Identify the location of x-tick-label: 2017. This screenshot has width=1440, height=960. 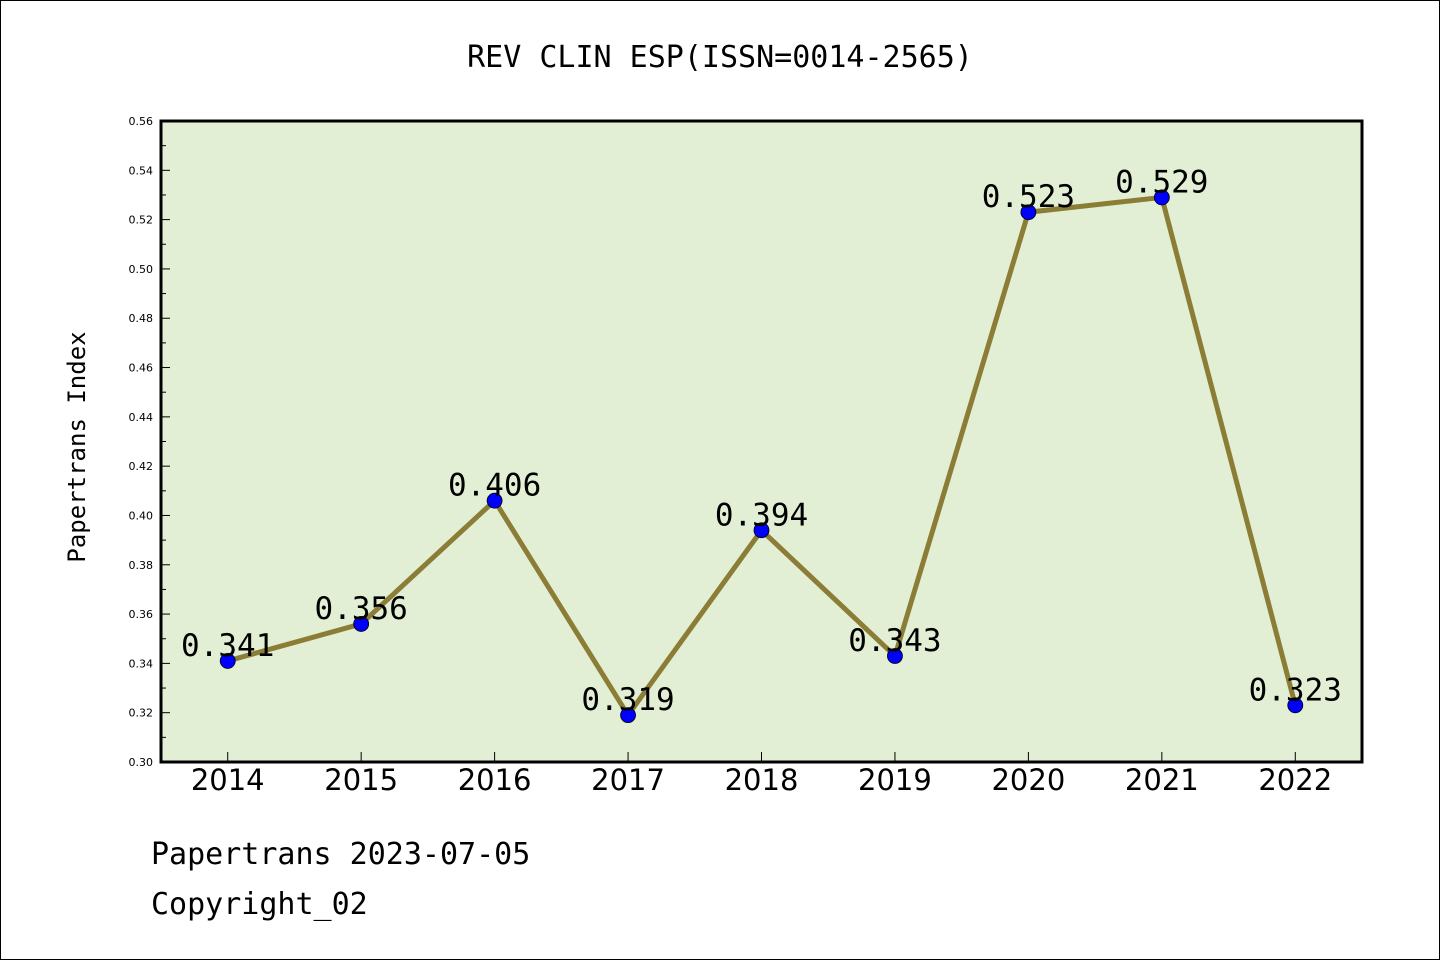
(628, 780).